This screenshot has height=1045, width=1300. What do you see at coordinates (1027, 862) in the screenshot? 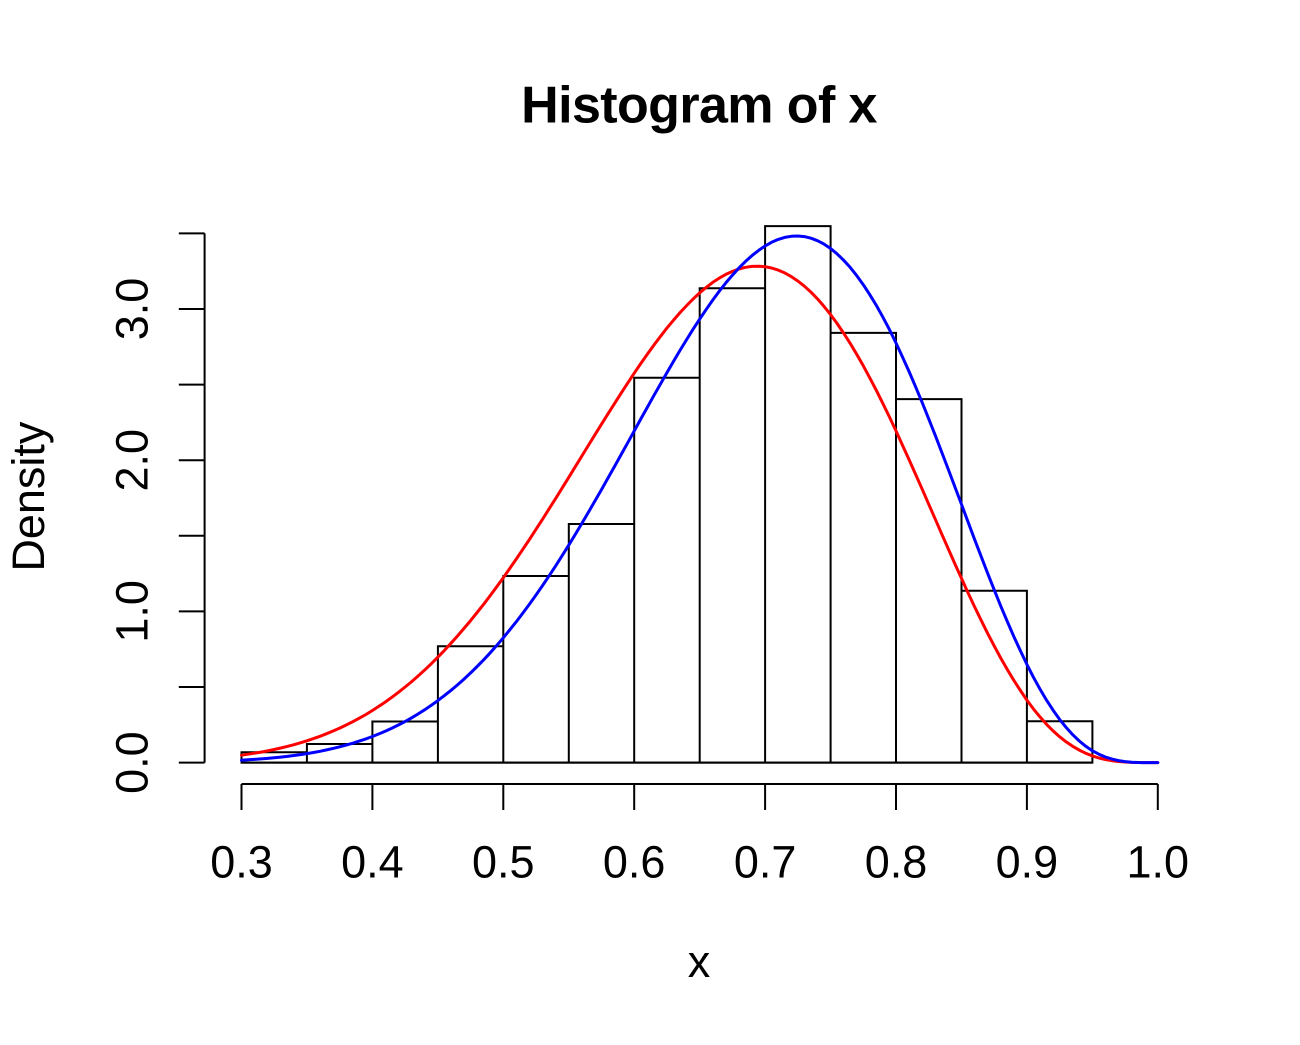
I see `svg-text: 0.9` at bounding box center [1027, 862].